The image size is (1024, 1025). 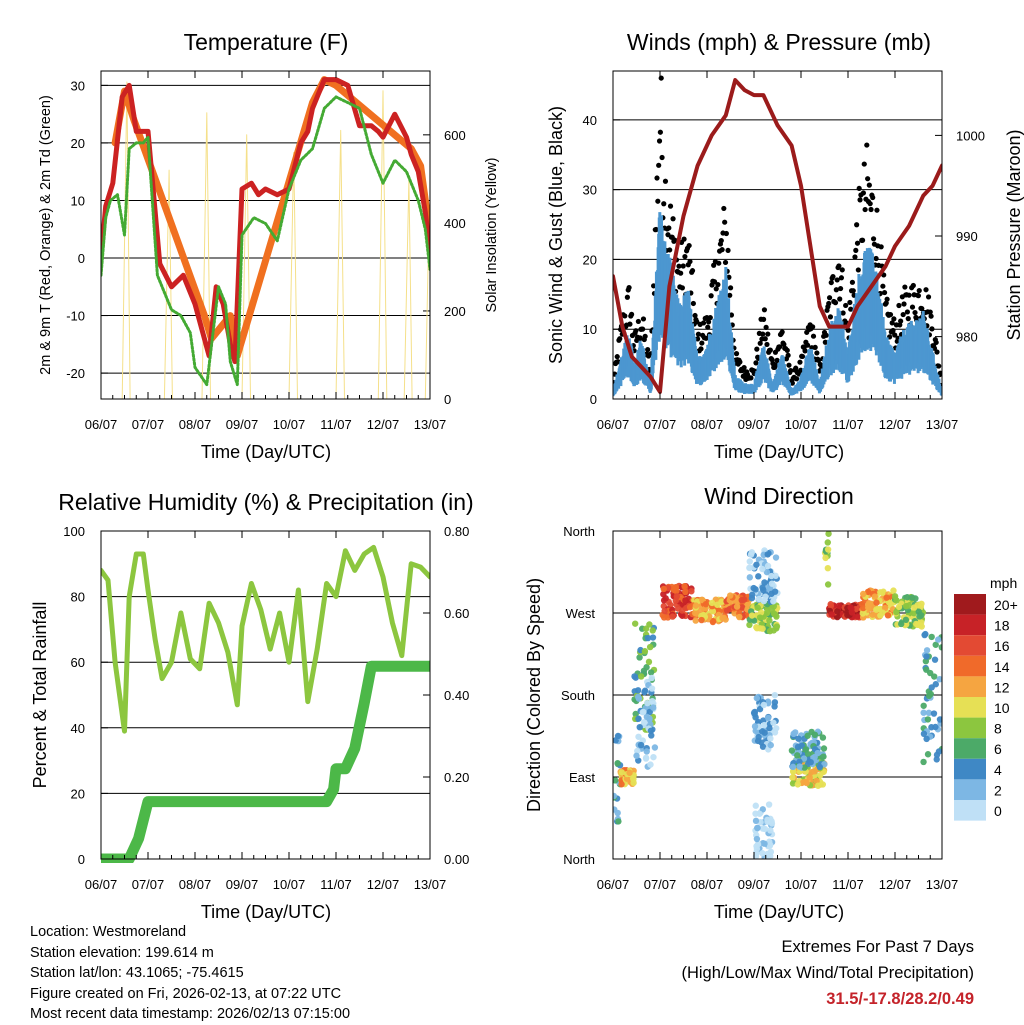 What do you see at coordinates (78, 200) in the screenshot?
I see `temperature-ytick-label: 10` at bounding box center [78, 200].